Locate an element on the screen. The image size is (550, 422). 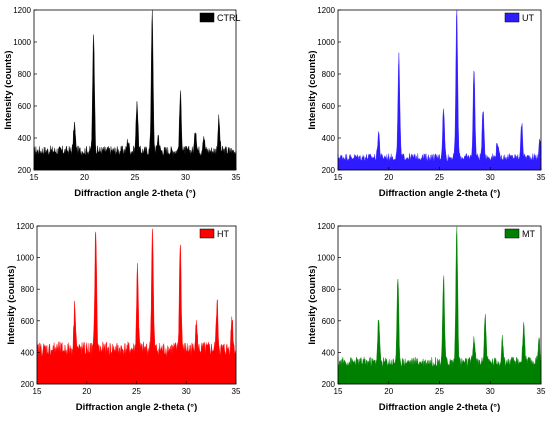
legend-label: MT is located at coordinates (528, 234).